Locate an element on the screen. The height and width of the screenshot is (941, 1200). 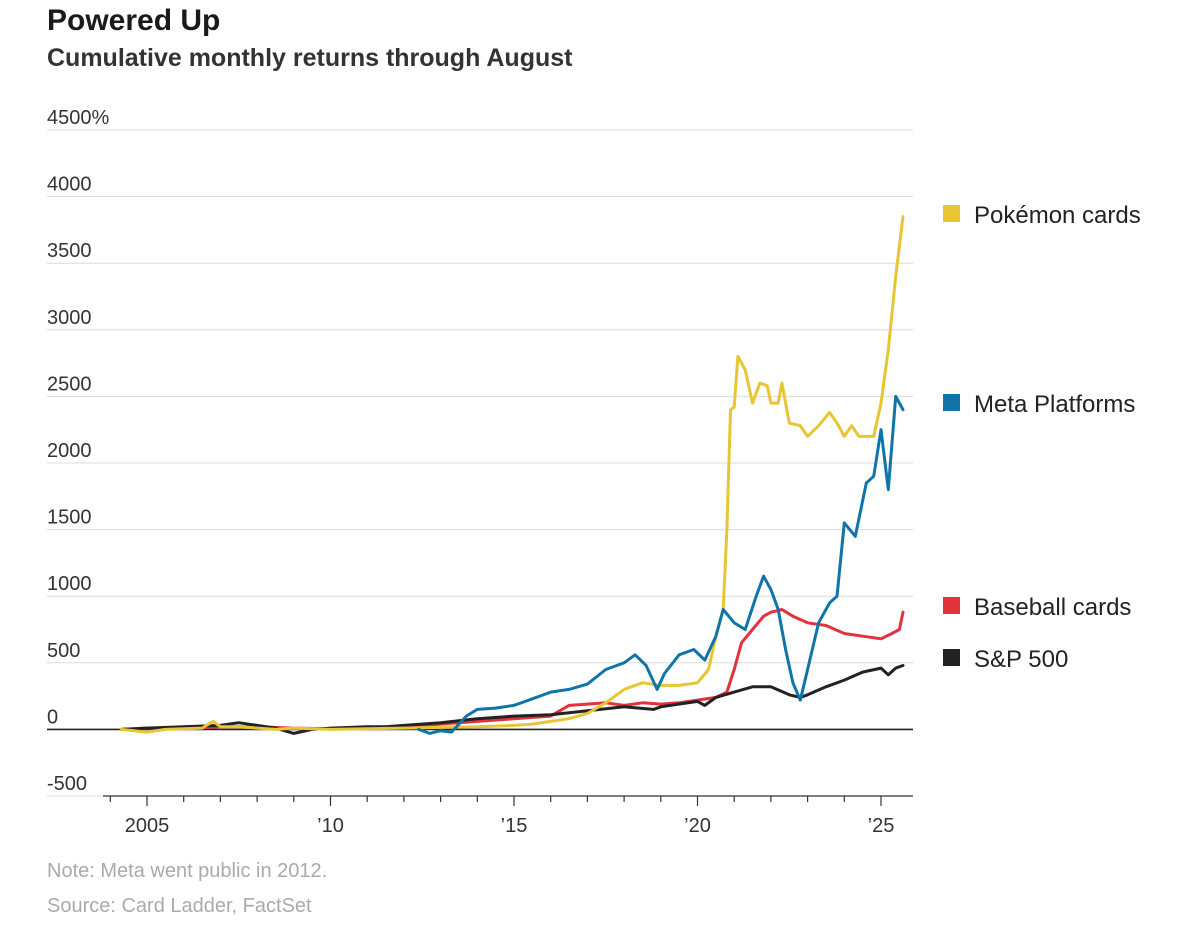
y-tick-label: 1500 is located at coordinates (69, 518).